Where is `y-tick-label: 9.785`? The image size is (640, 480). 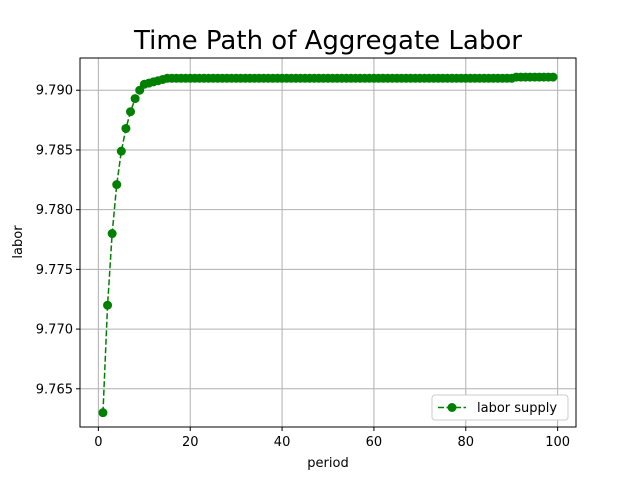
y-tick-label: 9.785 is located at coordinates (54, 150).